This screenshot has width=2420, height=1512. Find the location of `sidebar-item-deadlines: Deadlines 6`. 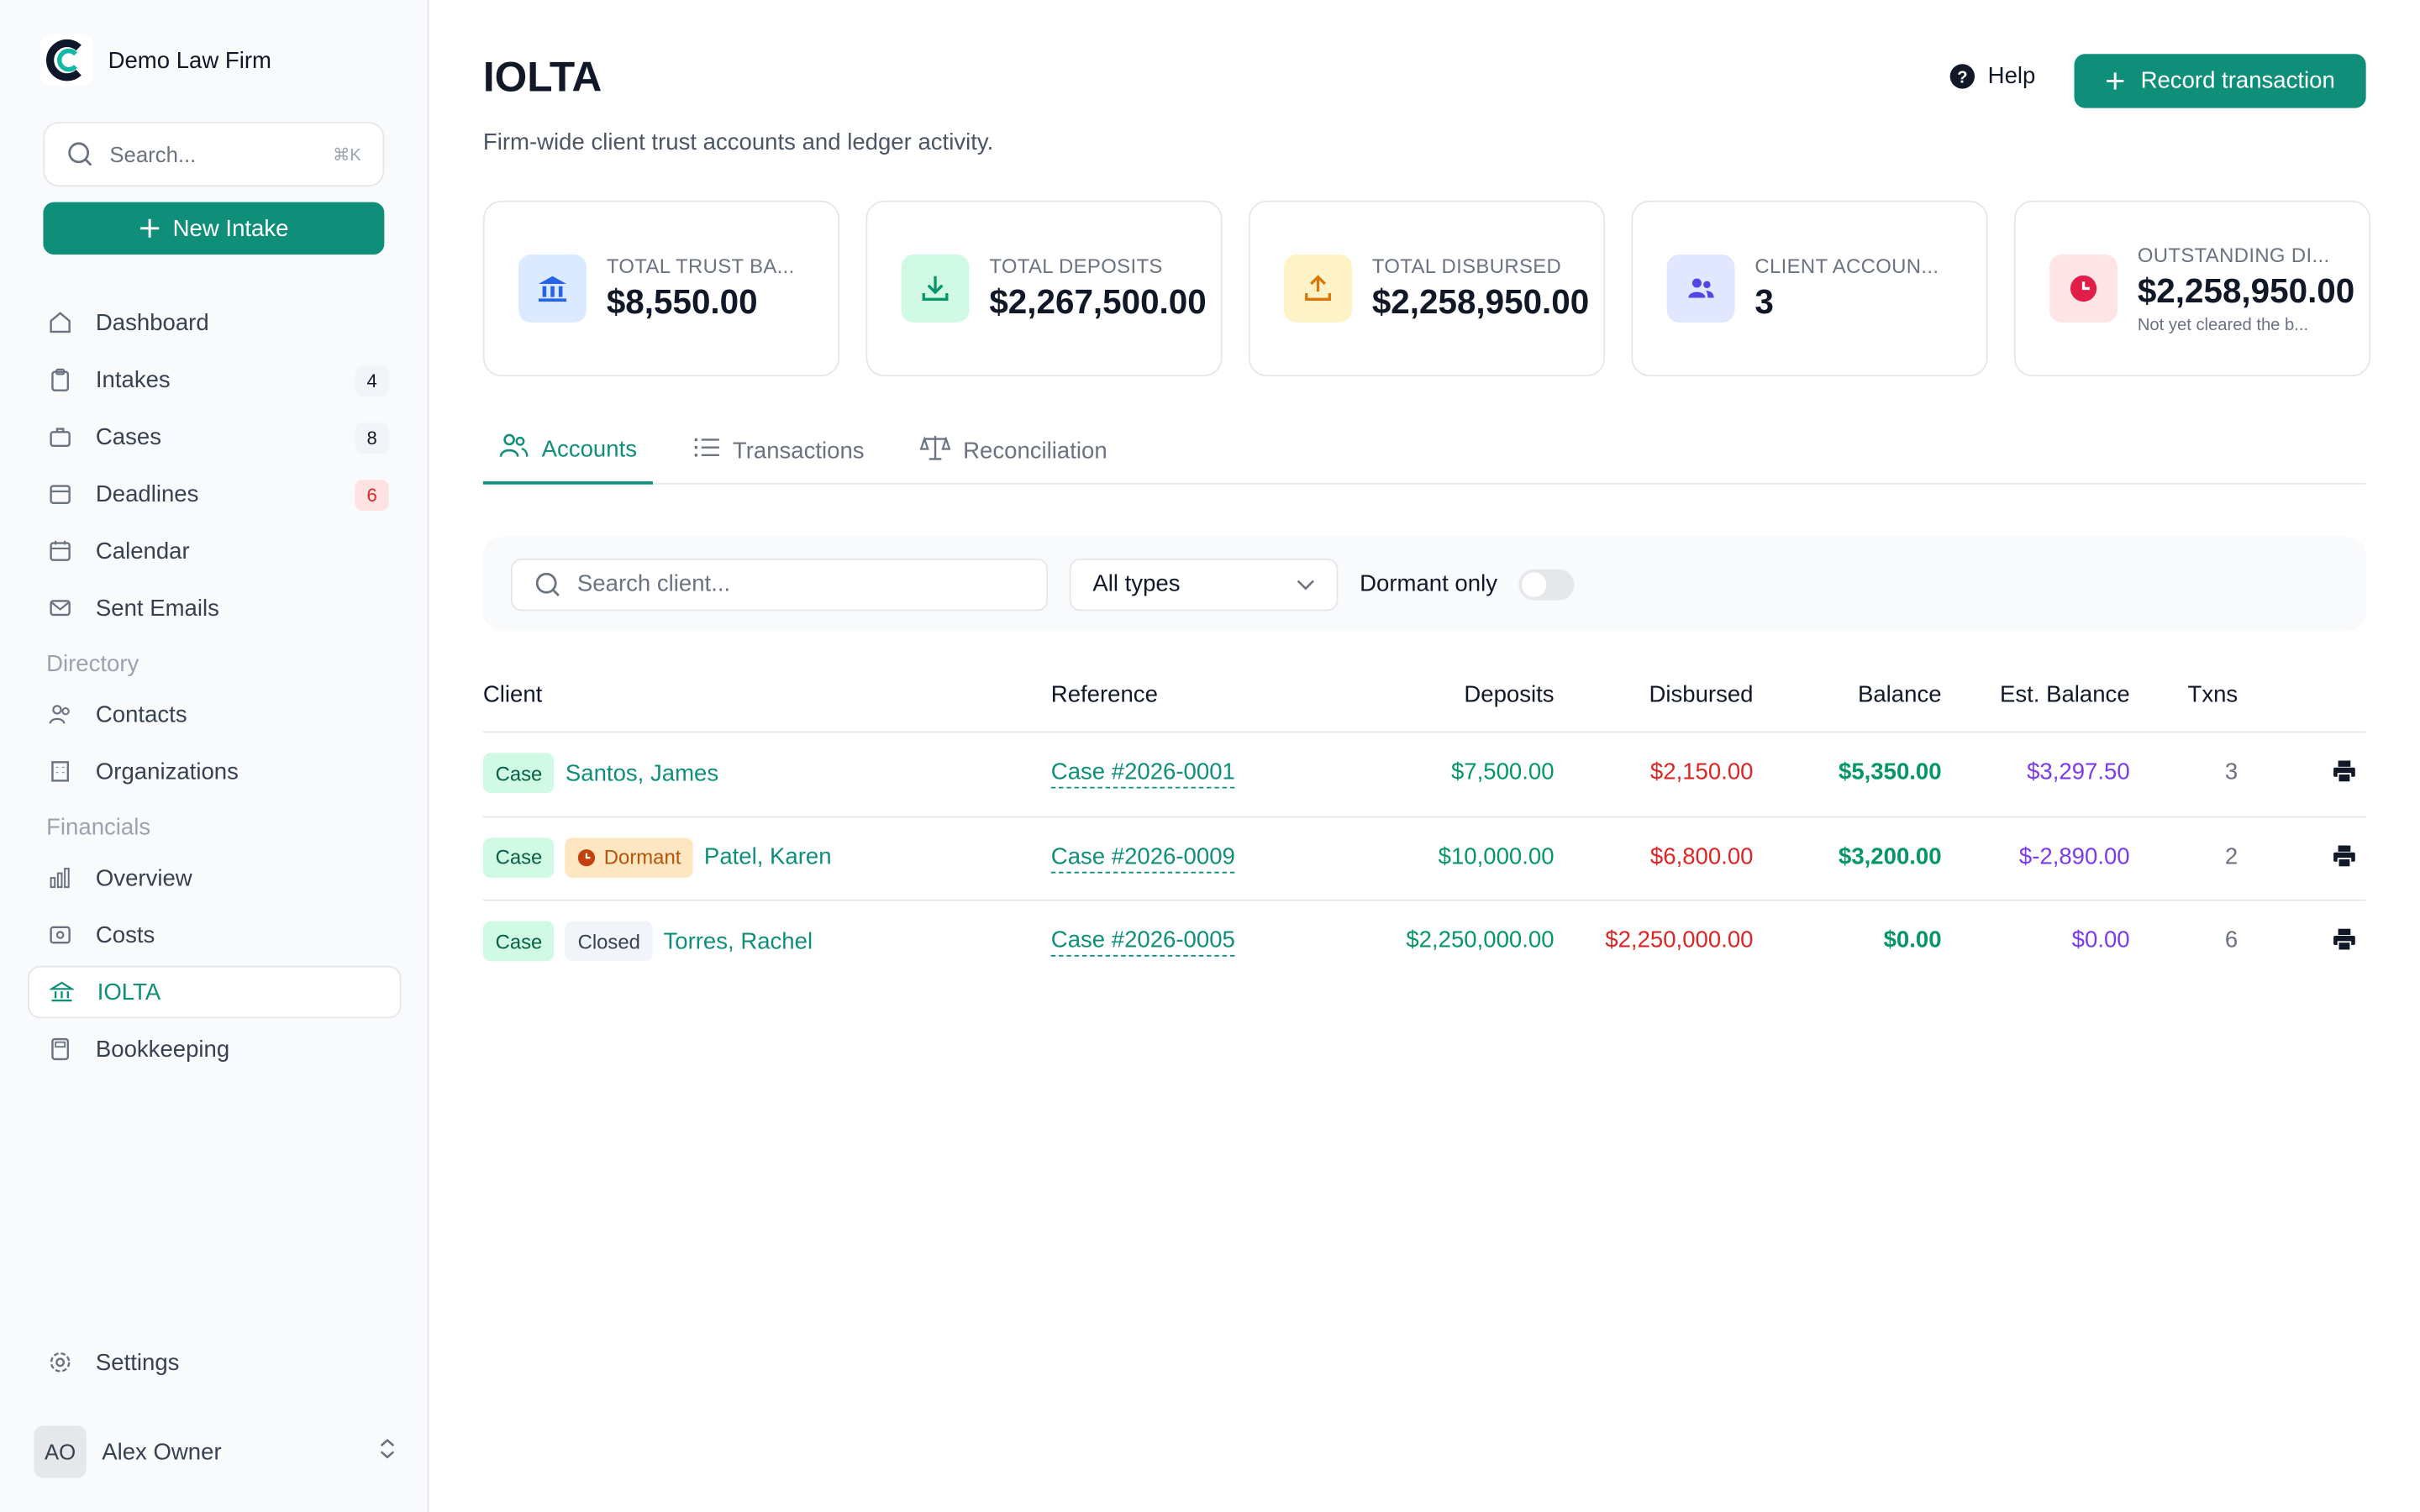

sidebar-item-deadlines: Deadlines 6 is located at coordinates (214, 494).